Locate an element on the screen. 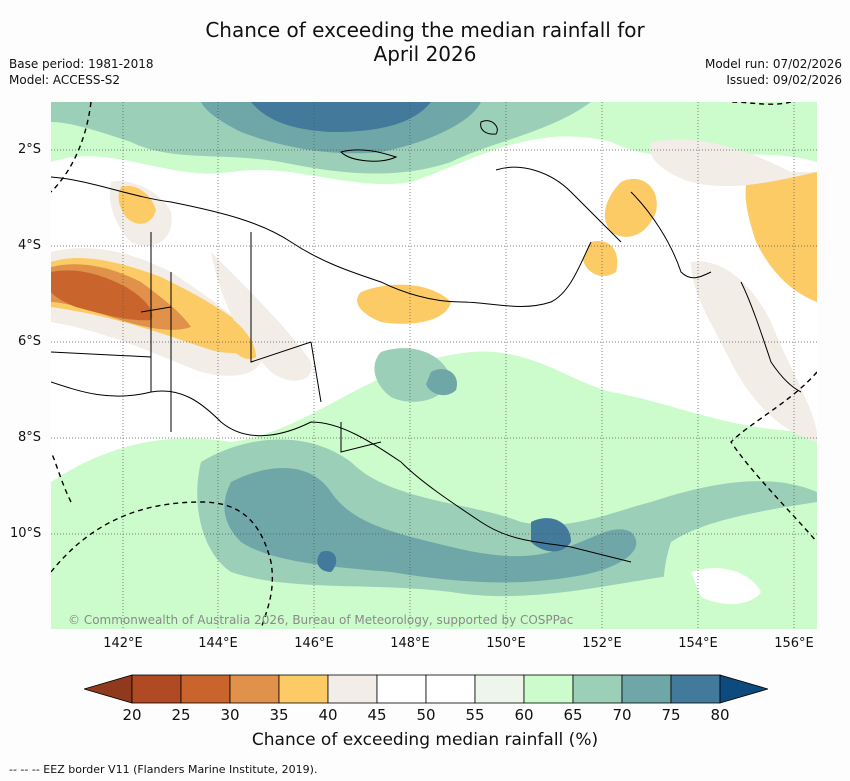 The image size is (850, 781). colorbar-tick-label: 35 is located at coordinates (279, 715).